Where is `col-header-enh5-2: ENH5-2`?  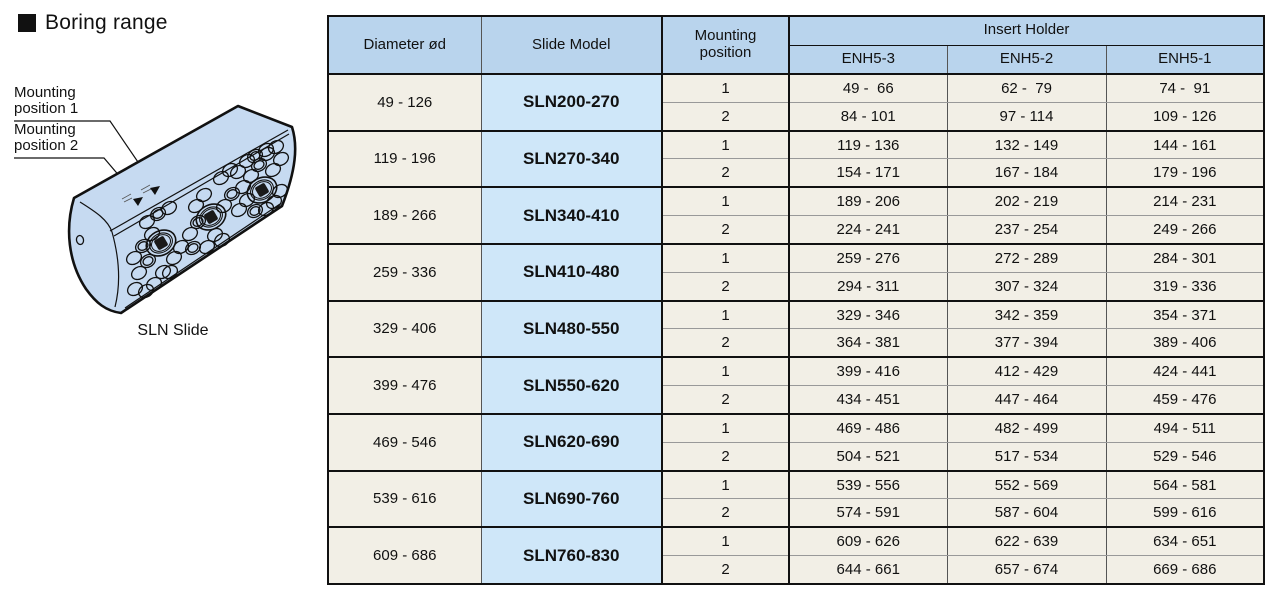
col-header-enh5-2: ENH5-2 is located at coordinates (1026, 59).